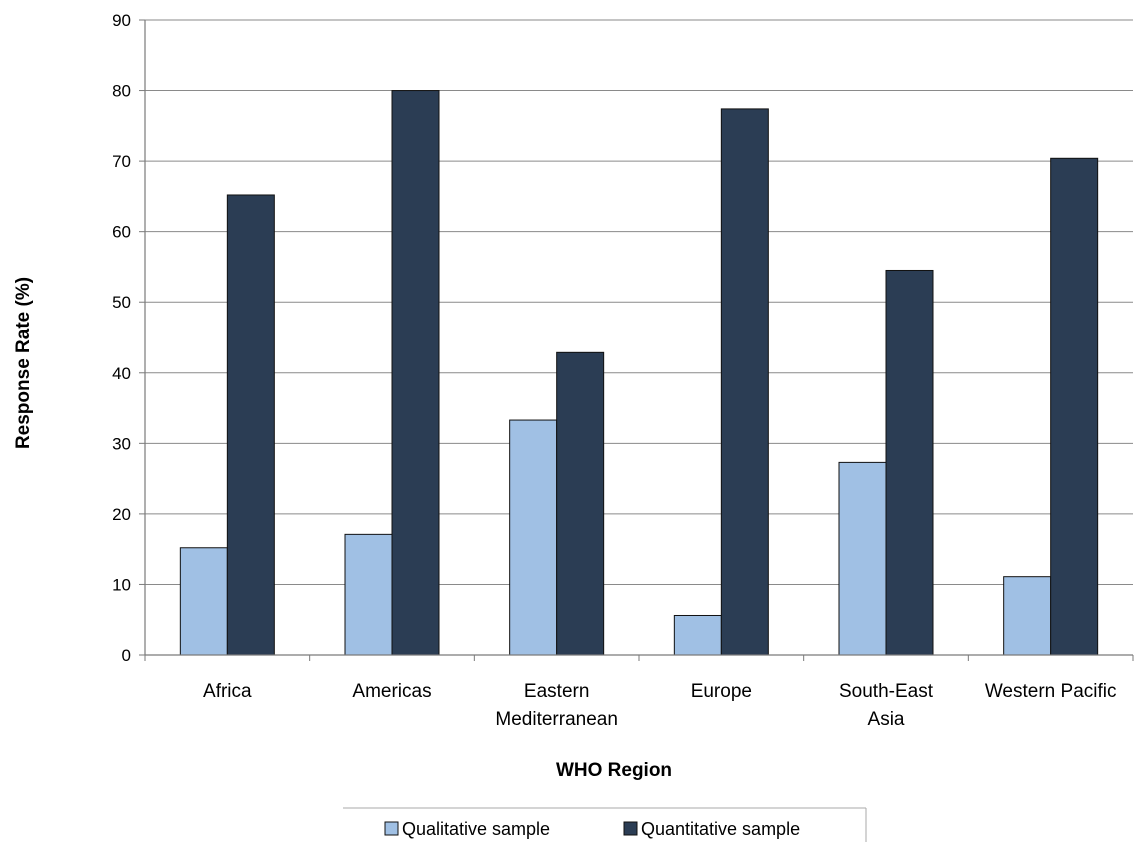 The height and width of the screenshot is (842, 1136). I want to click on x-category-label: South-East, so click(886, 691).